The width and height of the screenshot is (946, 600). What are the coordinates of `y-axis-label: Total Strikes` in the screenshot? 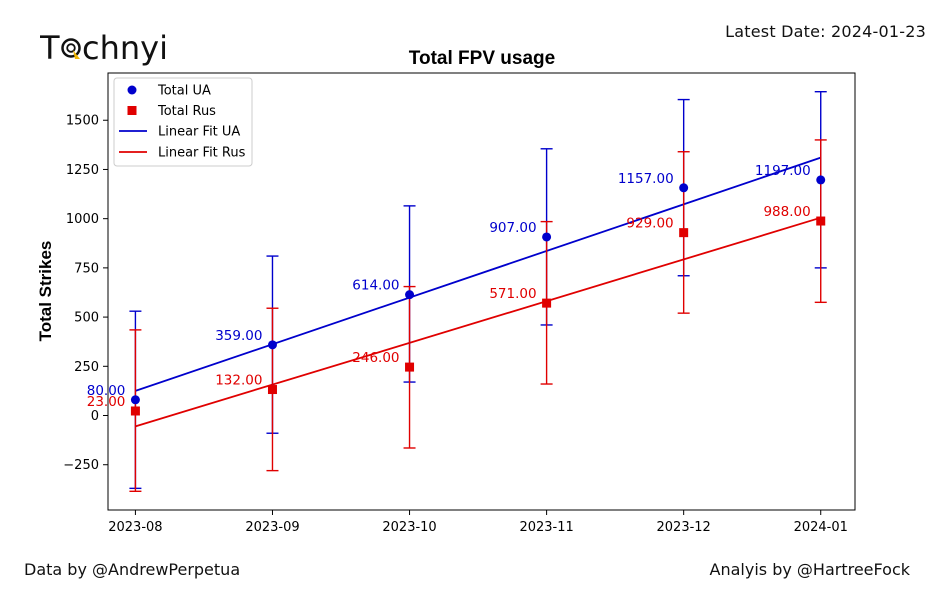 It's located at (45, 291).